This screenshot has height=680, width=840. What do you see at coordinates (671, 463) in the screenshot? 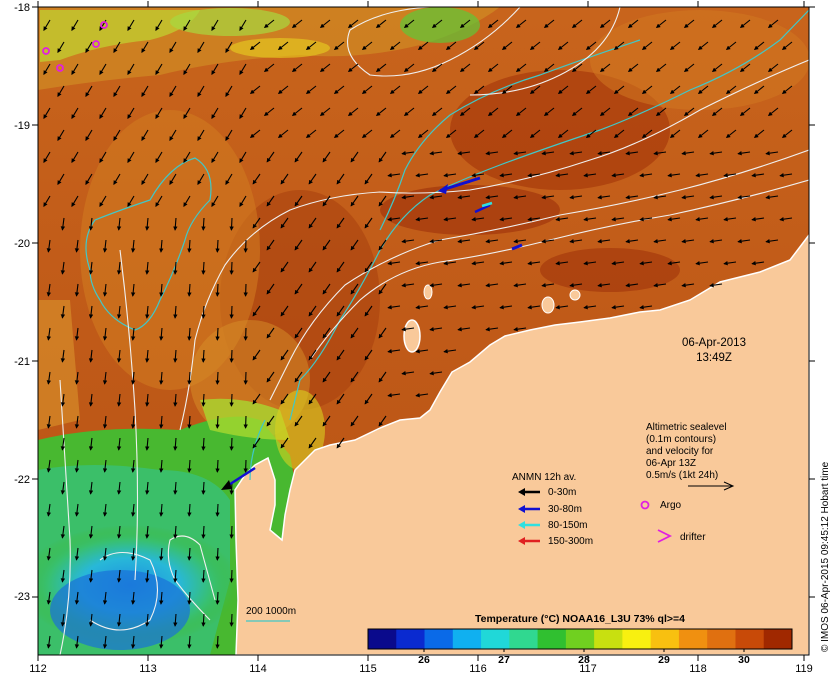
I see `svg-text: 06-Apr 13Z` at bounding box center [671, 463].